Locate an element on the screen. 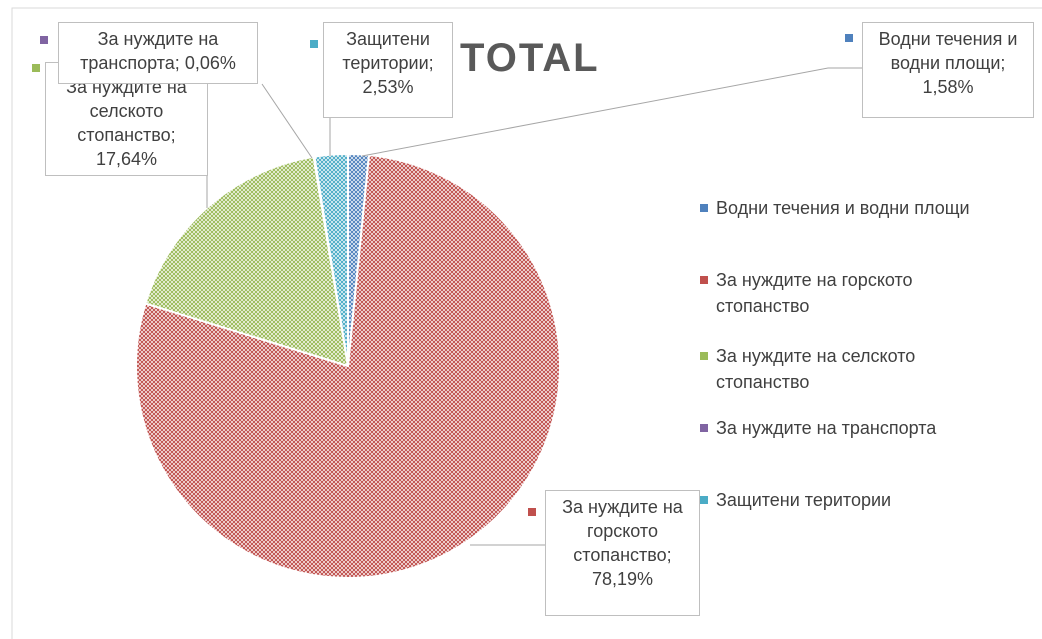 Image resolution: width=1042 pixels, height=639 pixels. data-label-value: 17,64% is located at coordinates (126, 159).